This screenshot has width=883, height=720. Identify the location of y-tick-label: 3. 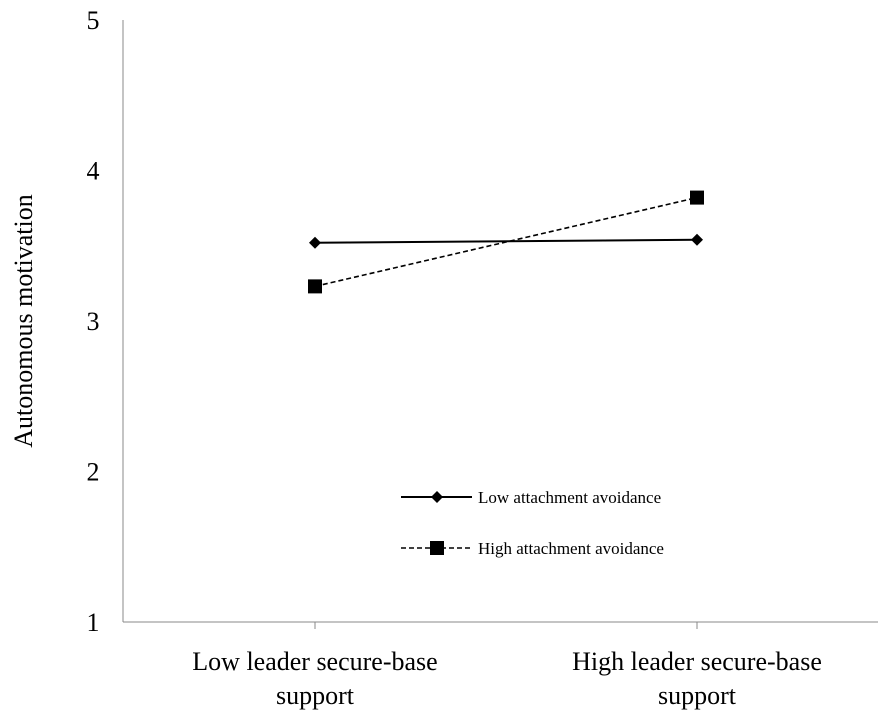
(93, 321).